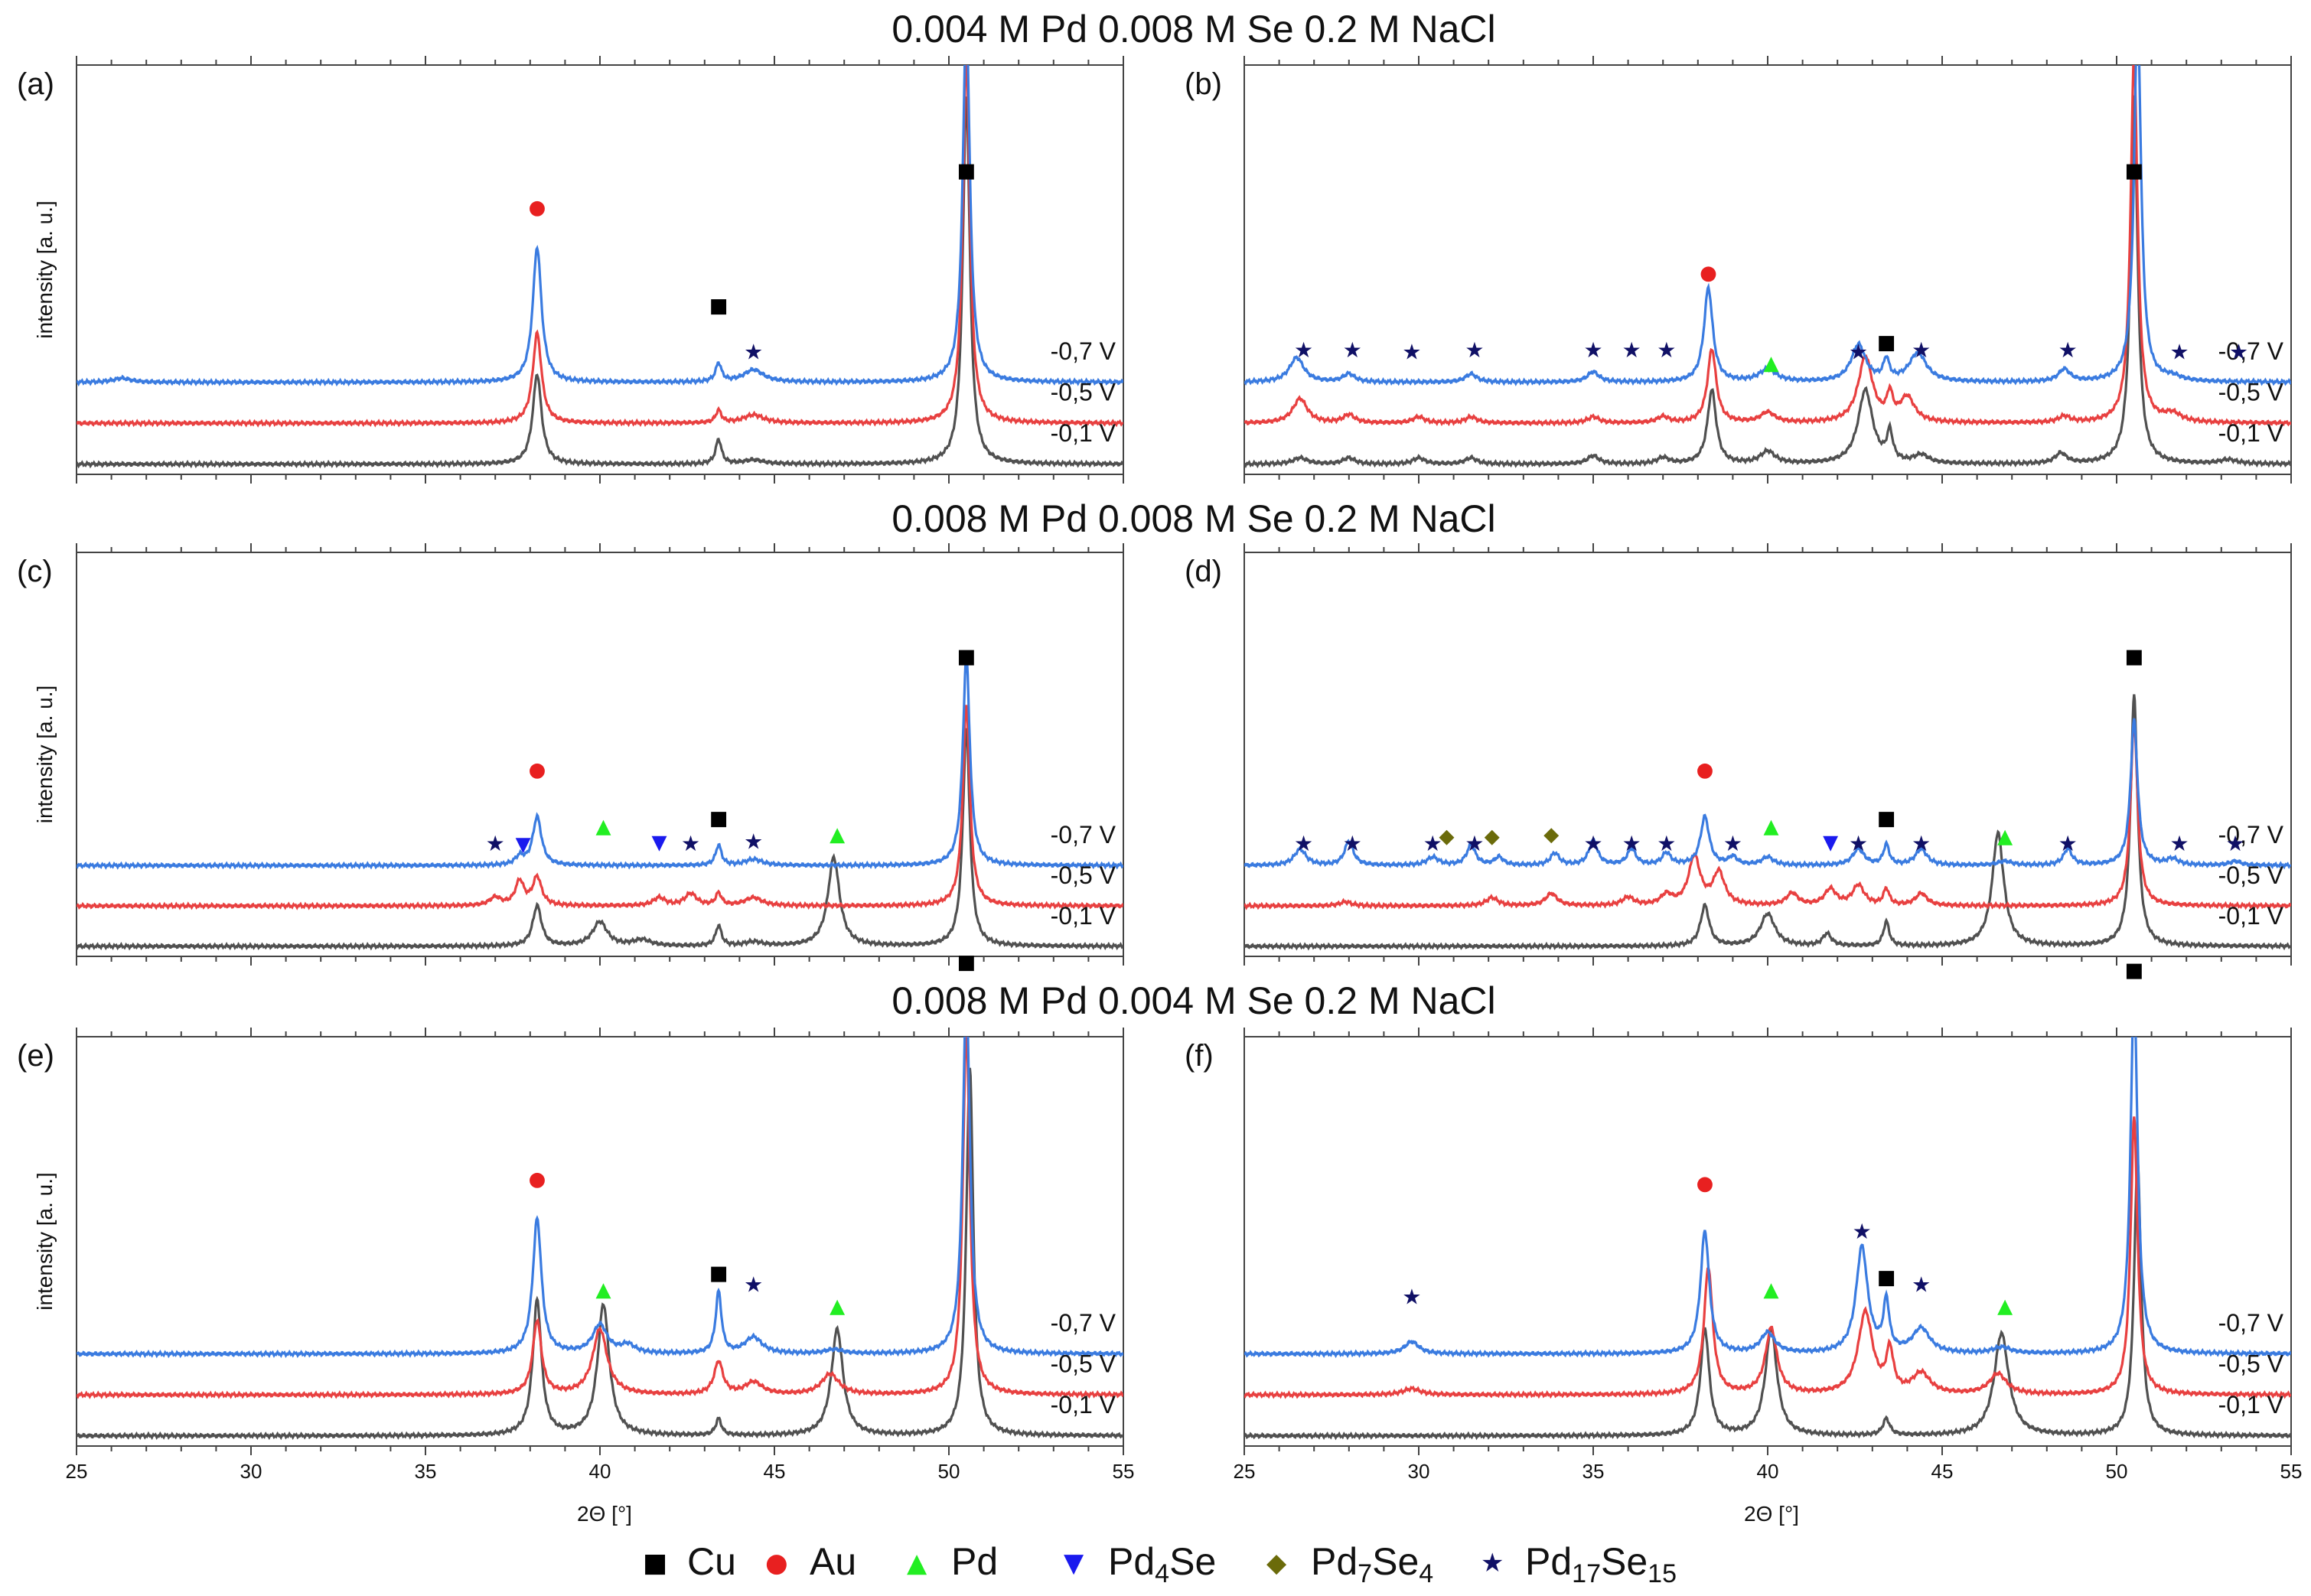  What do you see at coordinates (251, 1471) in the screenshot?
I see `tick-label: 30` at bounding box center [251, 1471].